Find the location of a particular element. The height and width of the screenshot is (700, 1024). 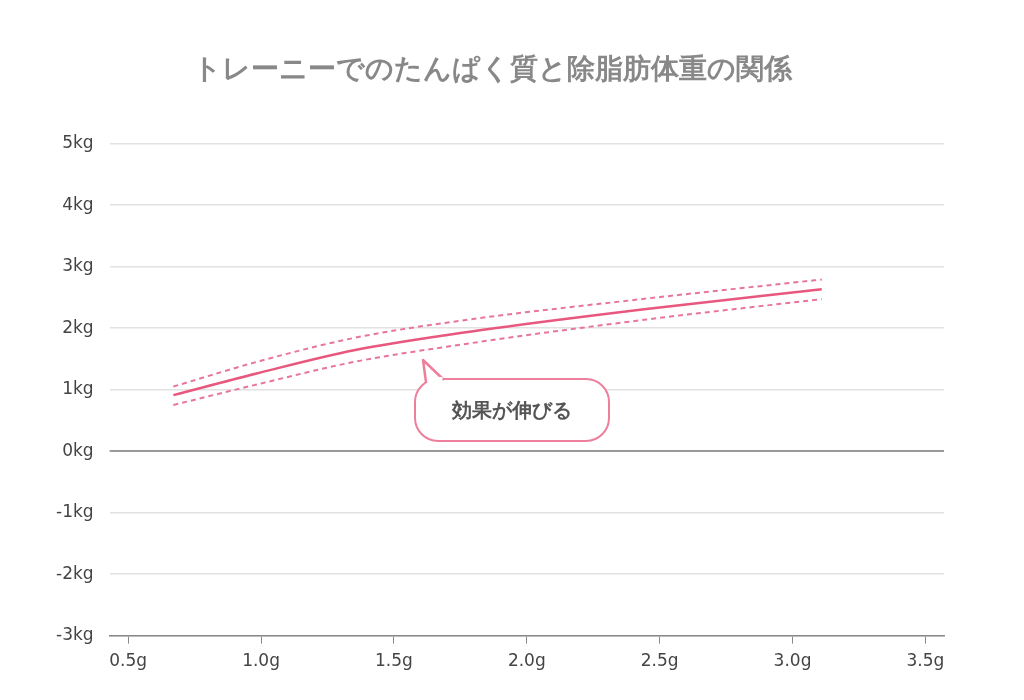

x-tick-label: 1.0g is located at coordinates (261, 660).